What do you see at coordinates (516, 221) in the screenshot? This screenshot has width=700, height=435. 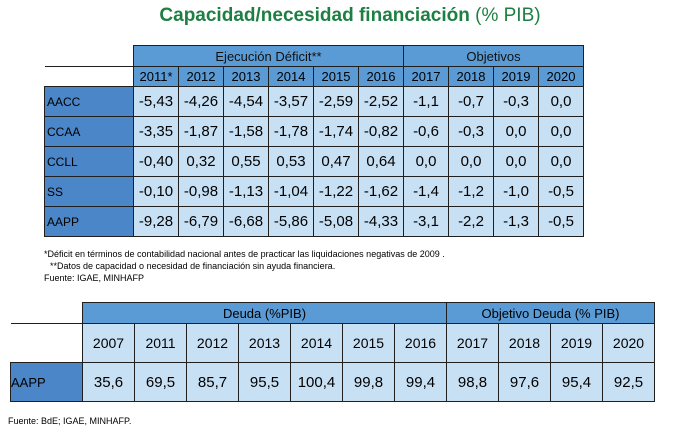 I see `table-cell: -1,3` at bounding box center [516, 221].